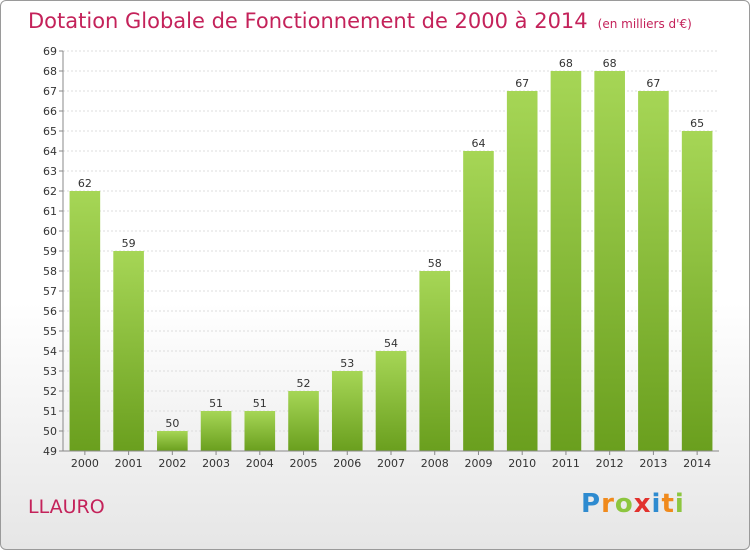 The height and width of the screenshot is (550, 750). Describe the element at coordinates (50, 171) in the screenshot. I see `y-tick-label: 63` at that location.